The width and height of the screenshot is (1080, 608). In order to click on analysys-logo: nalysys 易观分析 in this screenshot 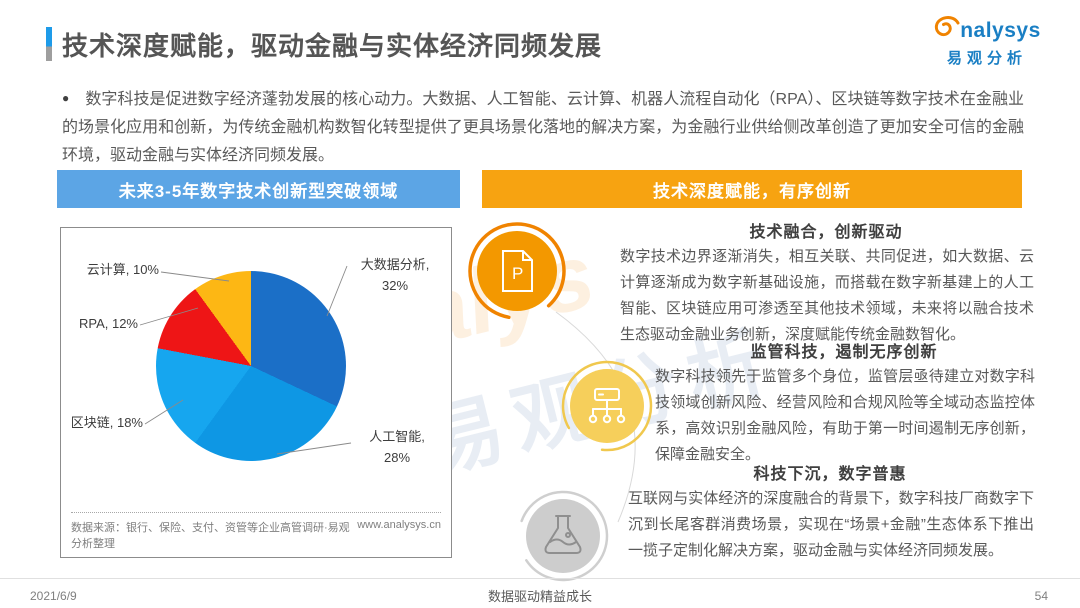, I will do `click(987, 42)`.